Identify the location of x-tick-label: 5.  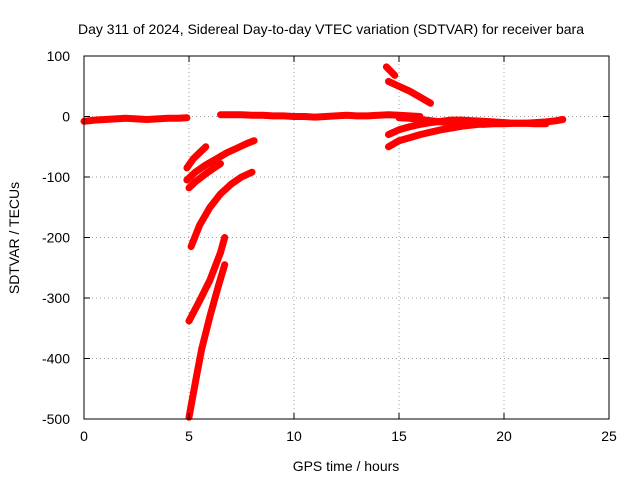
(189, 436).